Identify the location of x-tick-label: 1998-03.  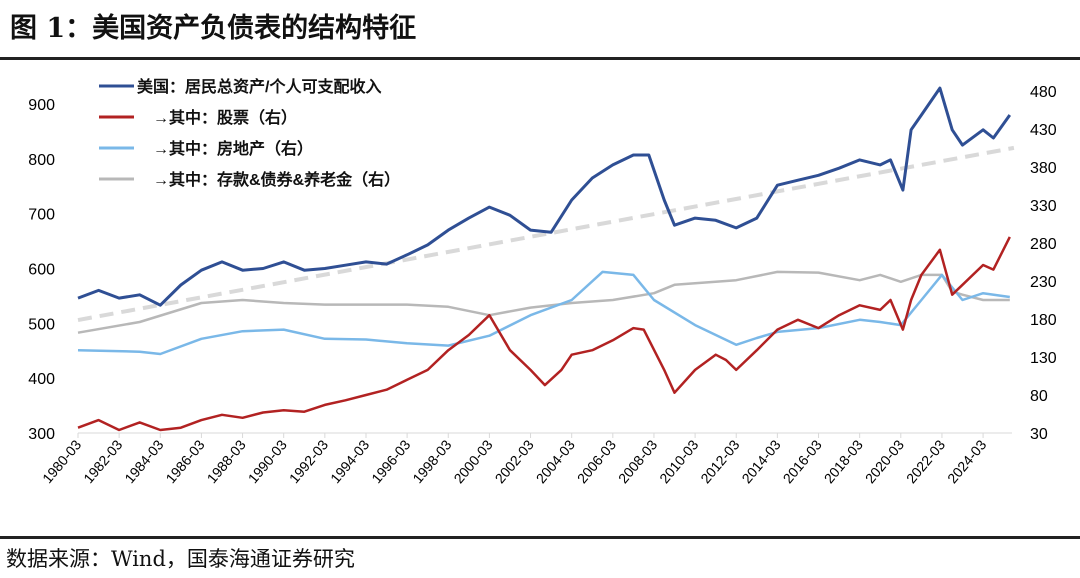
(431, 461).